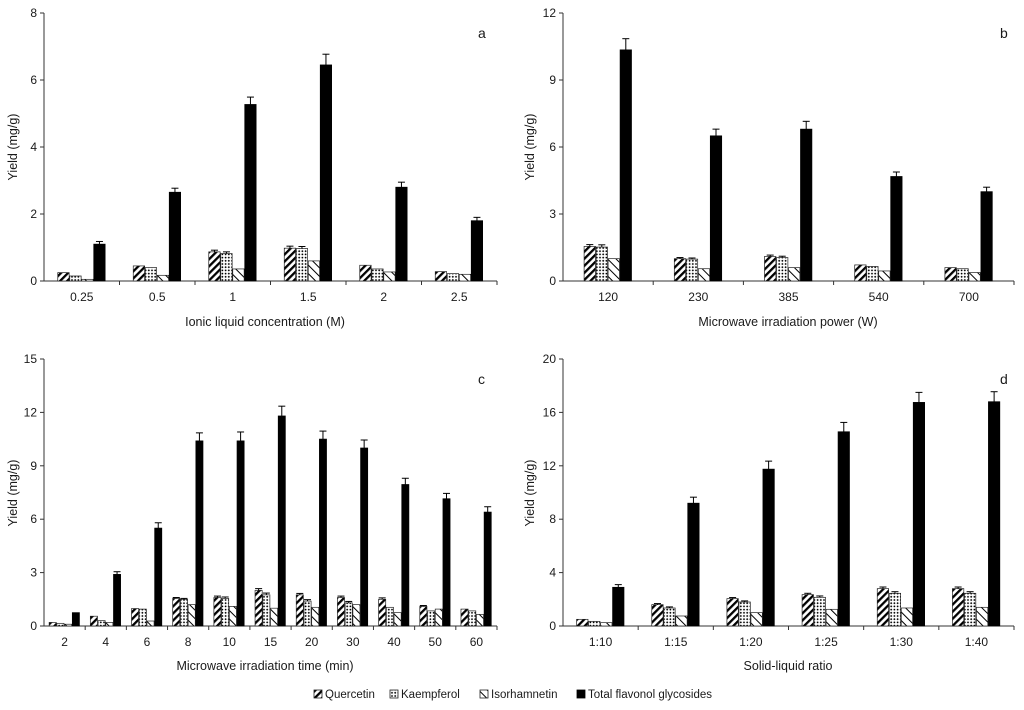 This screenshot has width=1024, height=710. I want to click on y-tick-label: 6, so click(552, 147).